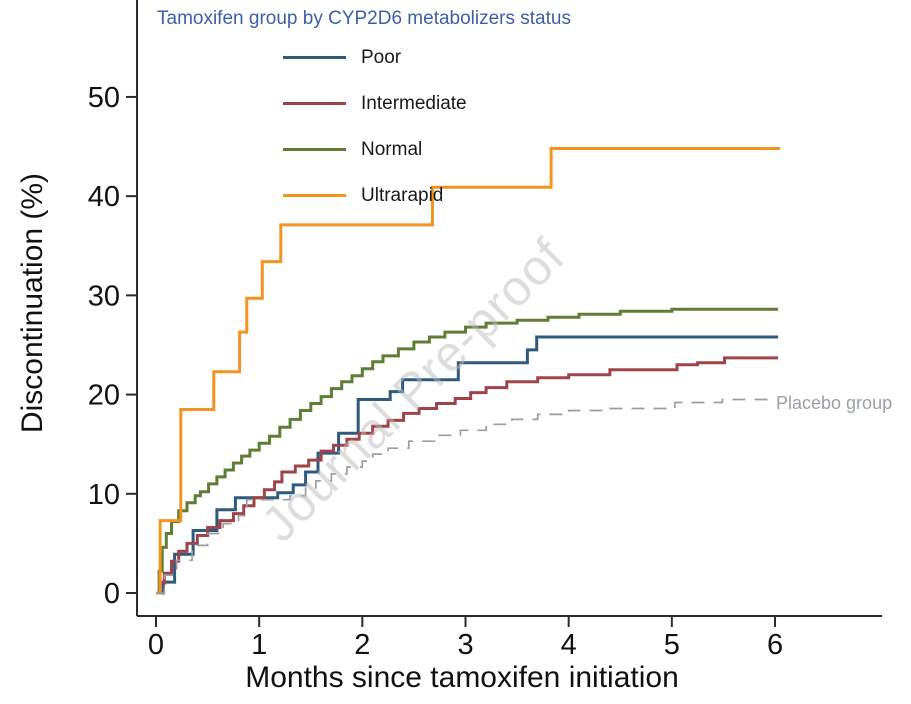 The height and width of the screenshot is (704, 911). What do you see at coordinates (392, 149) in the screenshot?
I see `legend-item-label: Normal` at bounding box center [392, 149].